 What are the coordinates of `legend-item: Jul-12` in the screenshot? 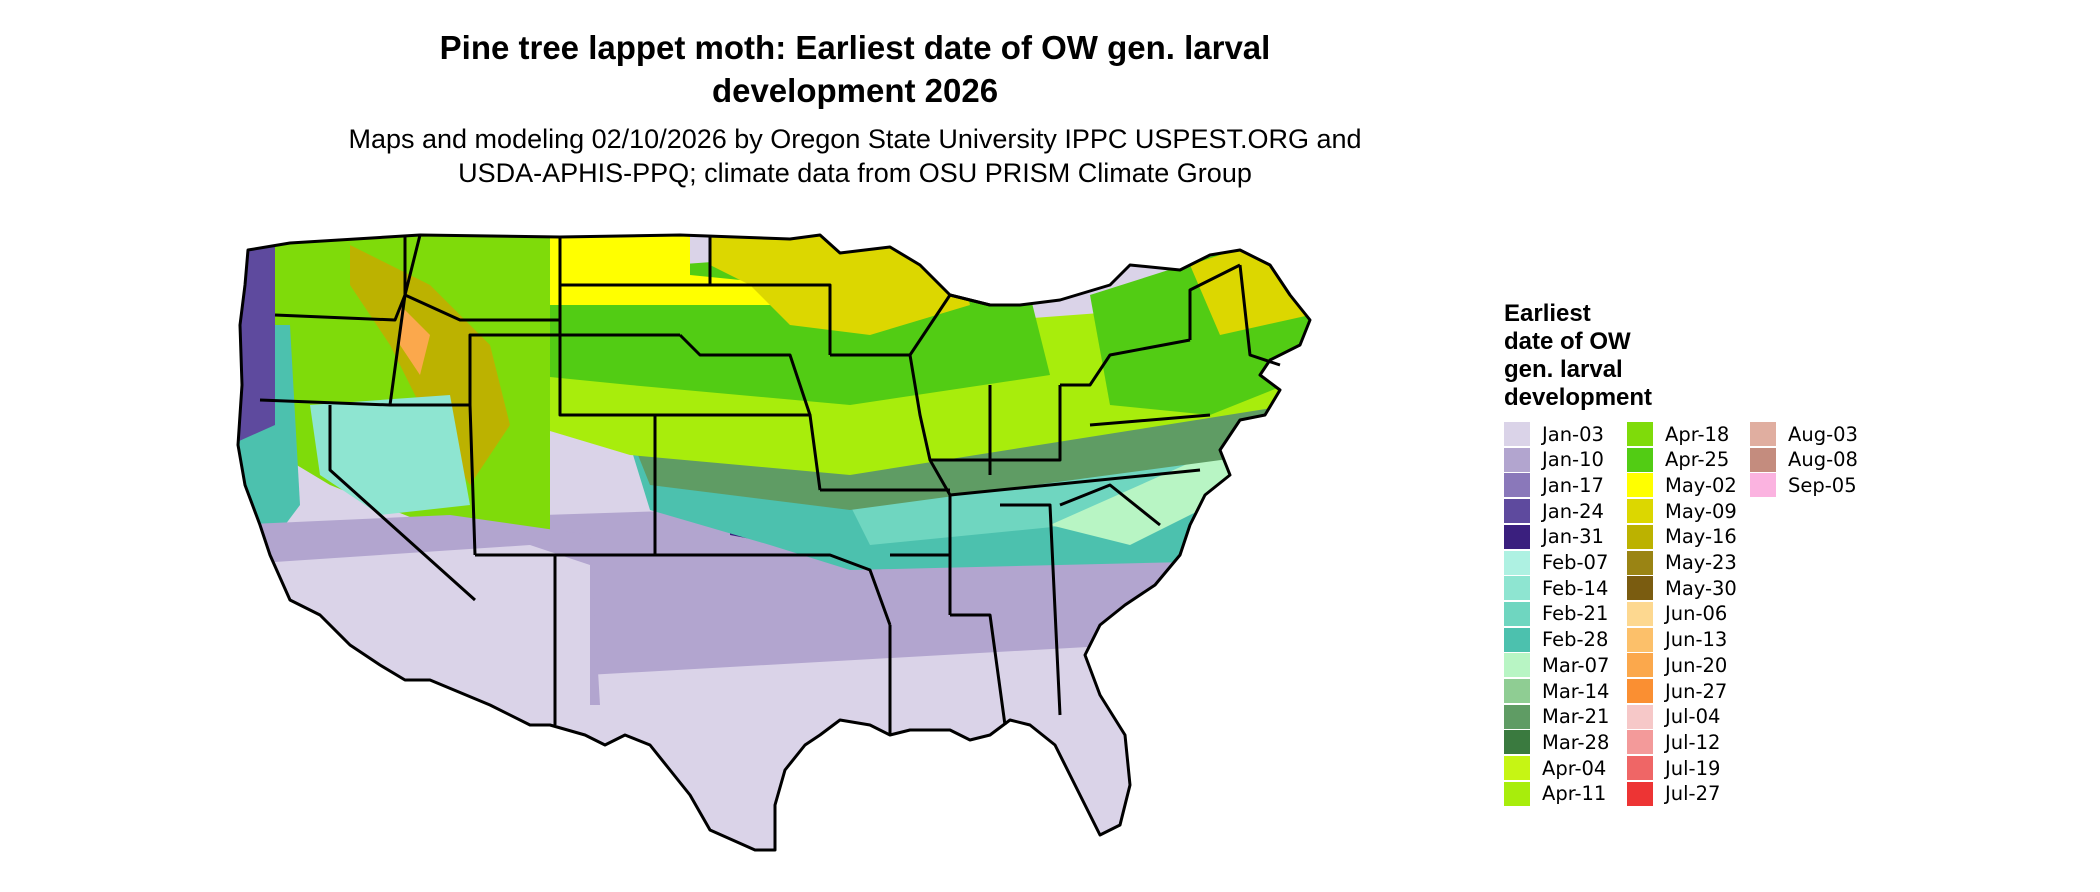 It's located at (1673, 742).